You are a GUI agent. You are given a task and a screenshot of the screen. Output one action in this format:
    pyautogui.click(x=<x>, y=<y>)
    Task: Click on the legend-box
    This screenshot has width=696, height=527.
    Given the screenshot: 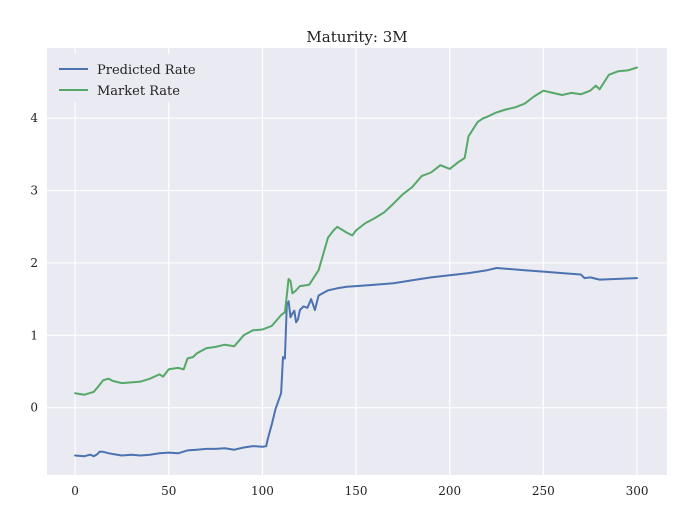 What is the action you would take?
    pyautogui.click(x=118, y=78)
    